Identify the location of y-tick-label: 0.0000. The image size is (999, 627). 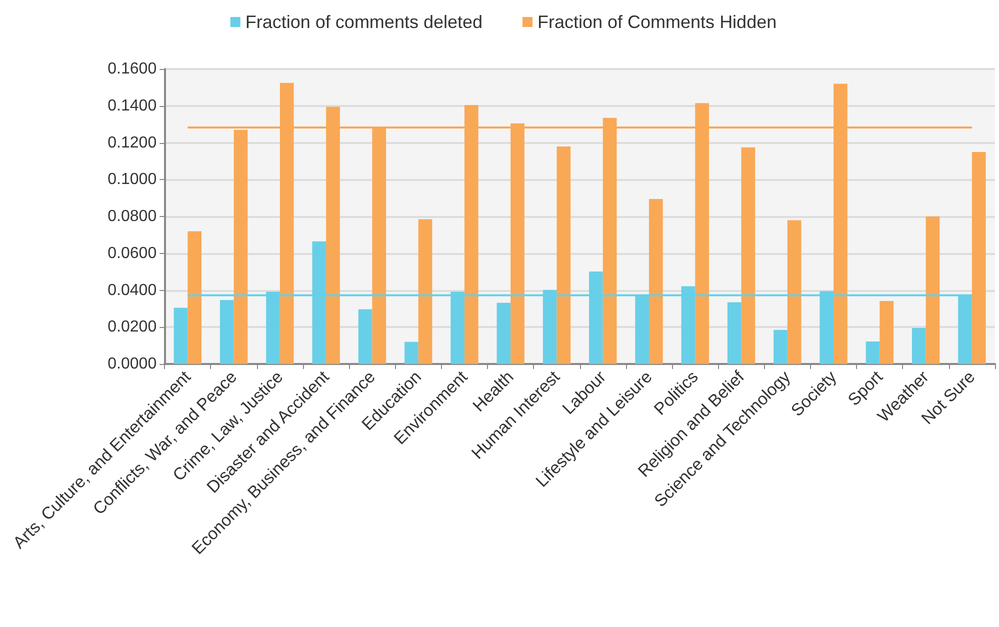
(132, 364).